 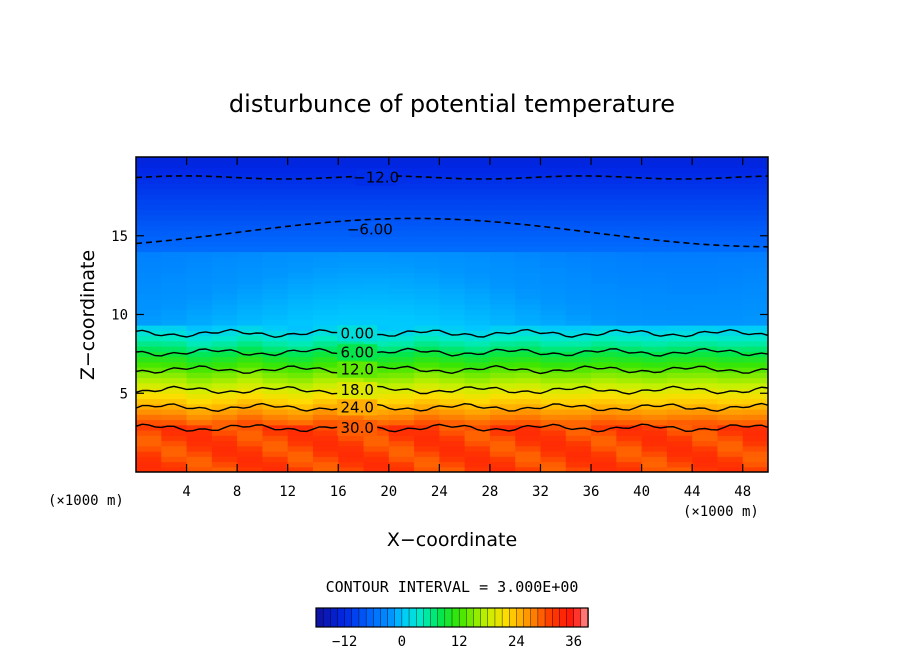 What do you see at coordinates (376, 177) in the screenshot?
I see `contour-label-bg` at bounding box center [376, 177].